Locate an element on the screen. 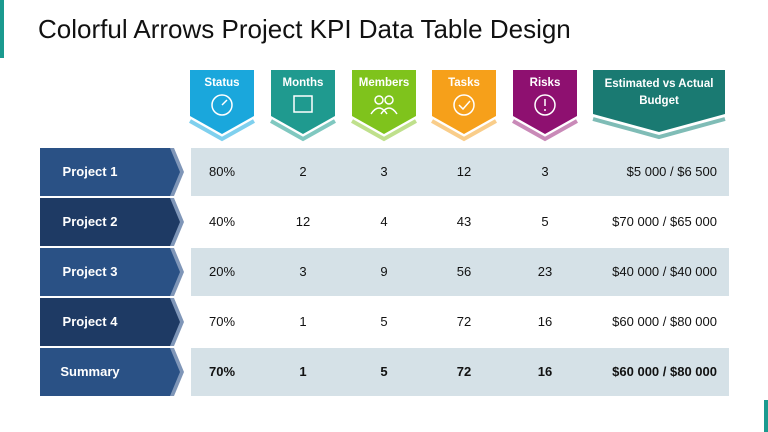 This screenshot has height=432, width=768. table-cell: $40 000 / $40 000 is located at coordinates (664, 271).